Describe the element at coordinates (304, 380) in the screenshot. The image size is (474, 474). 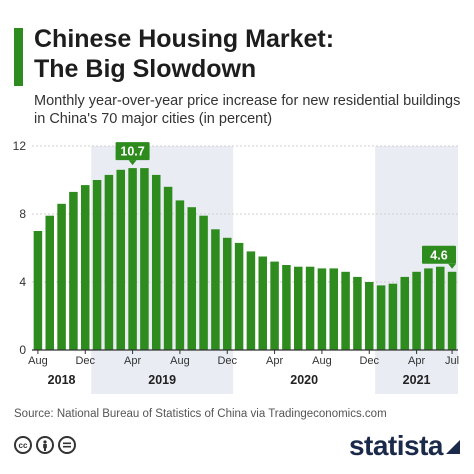
I see `year-label: 2020` at that location.